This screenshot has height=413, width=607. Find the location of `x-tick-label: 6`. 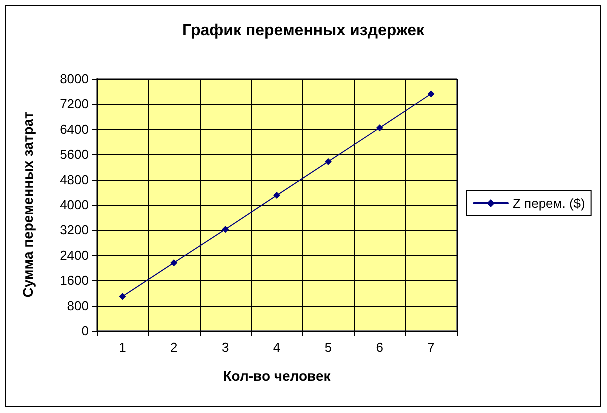

x-tick-label: 6 is located at coordinates (380, 347).